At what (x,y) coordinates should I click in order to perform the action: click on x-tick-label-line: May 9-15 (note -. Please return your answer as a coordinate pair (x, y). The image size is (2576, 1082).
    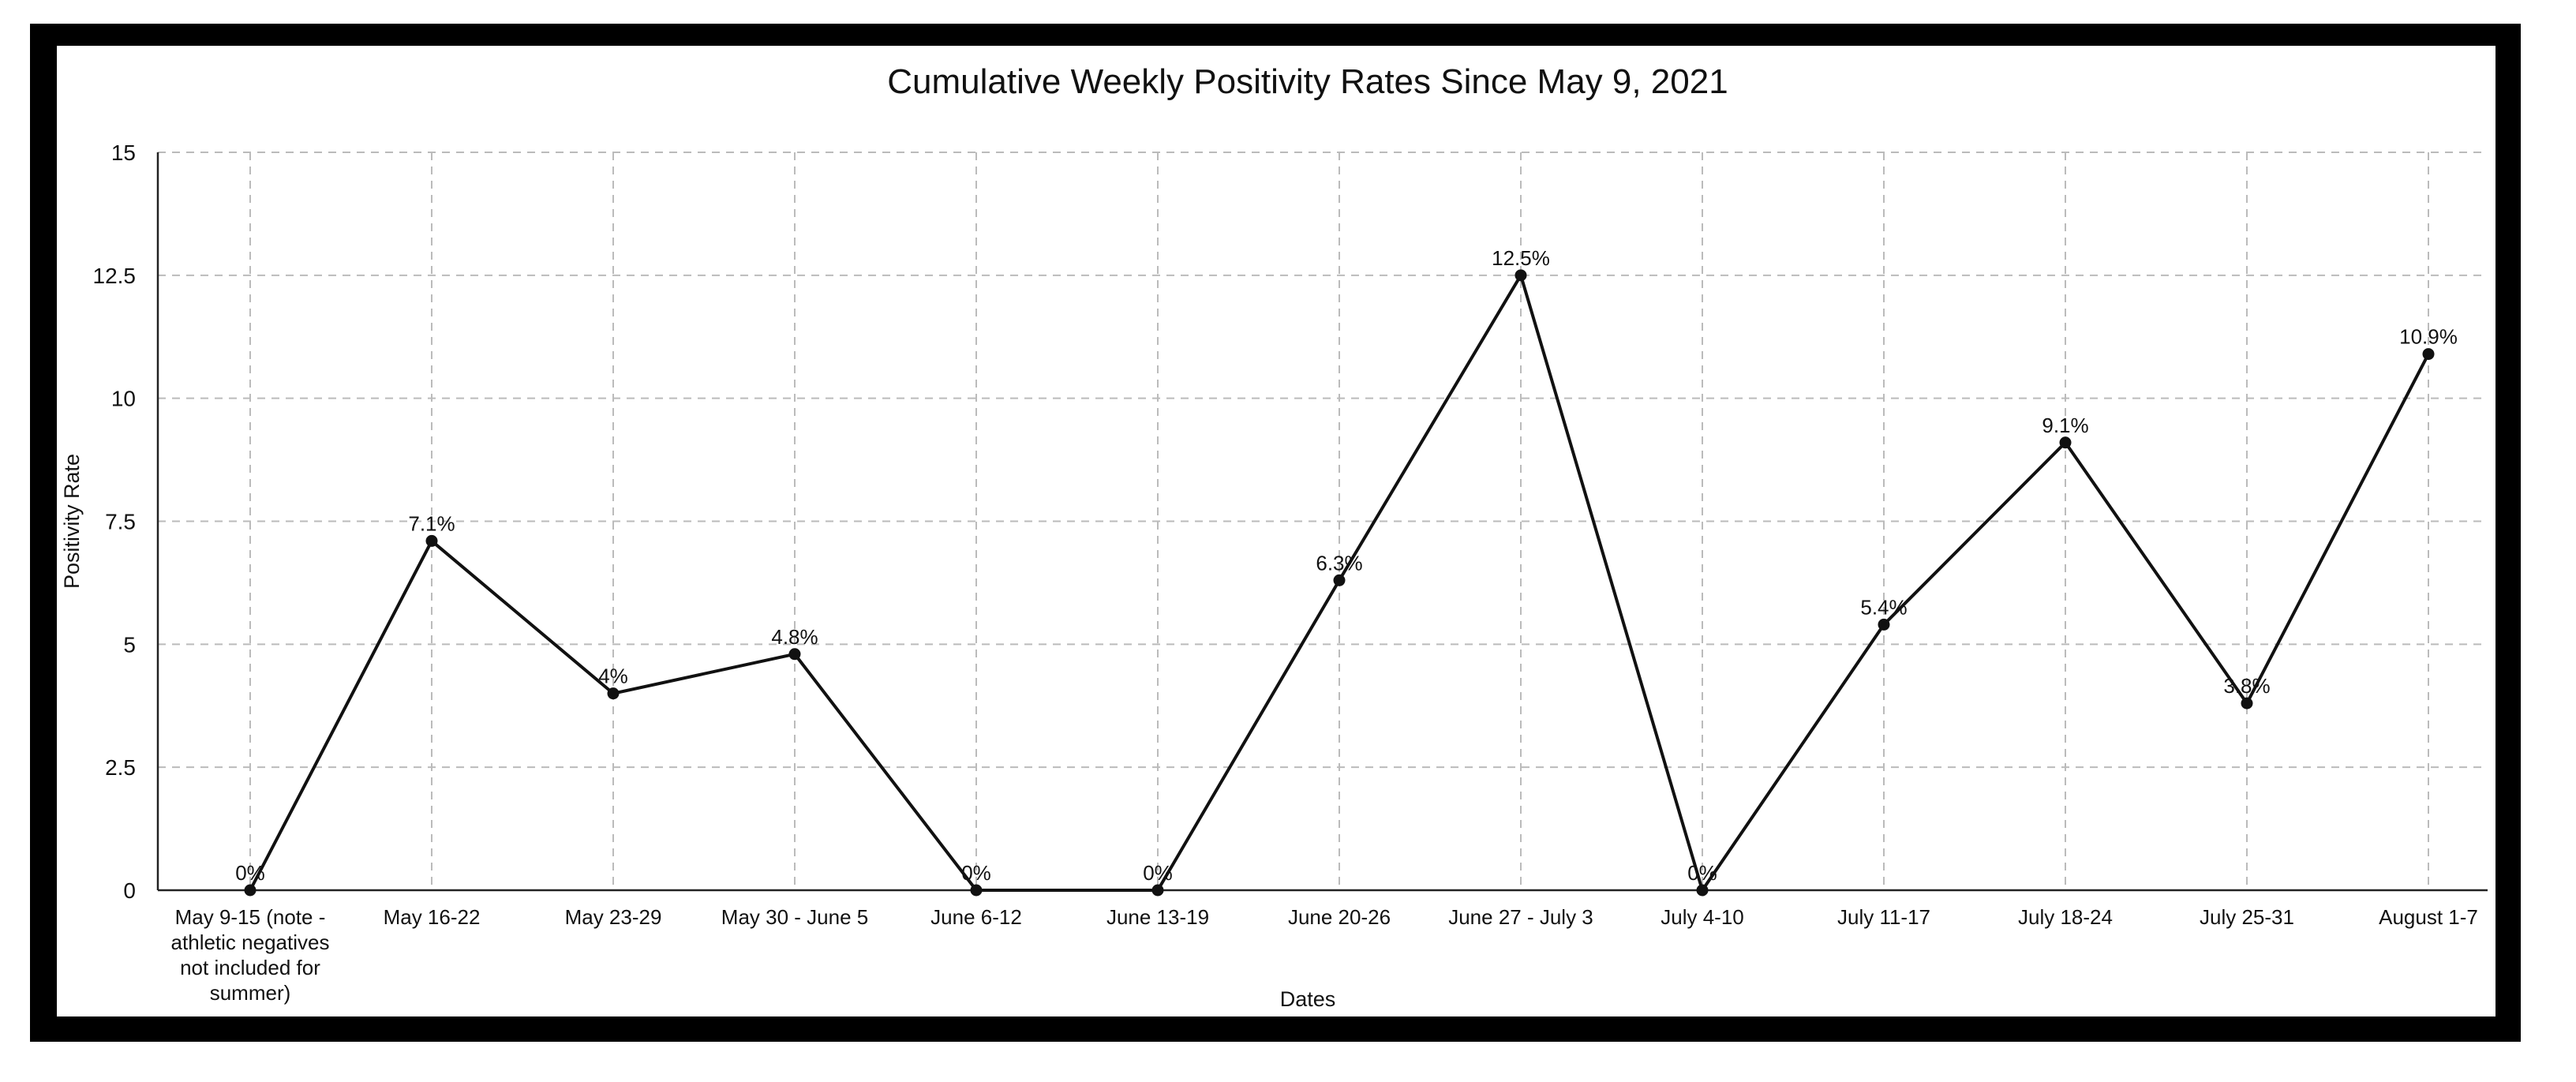
    Looking at the image, I should click on (250, 917).